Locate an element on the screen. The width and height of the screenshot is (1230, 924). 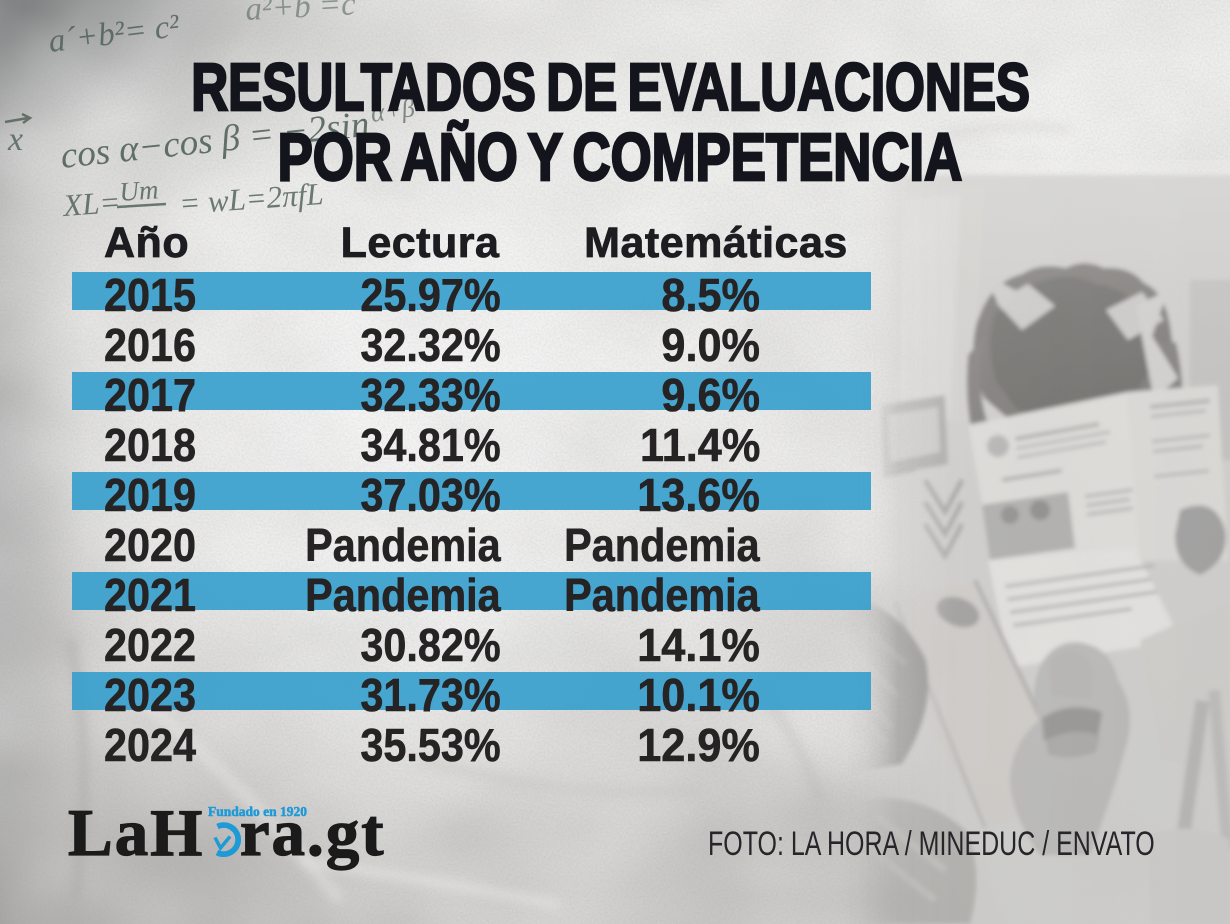
svg-text: a´+b²= c² is located at coordinates (115, 34).